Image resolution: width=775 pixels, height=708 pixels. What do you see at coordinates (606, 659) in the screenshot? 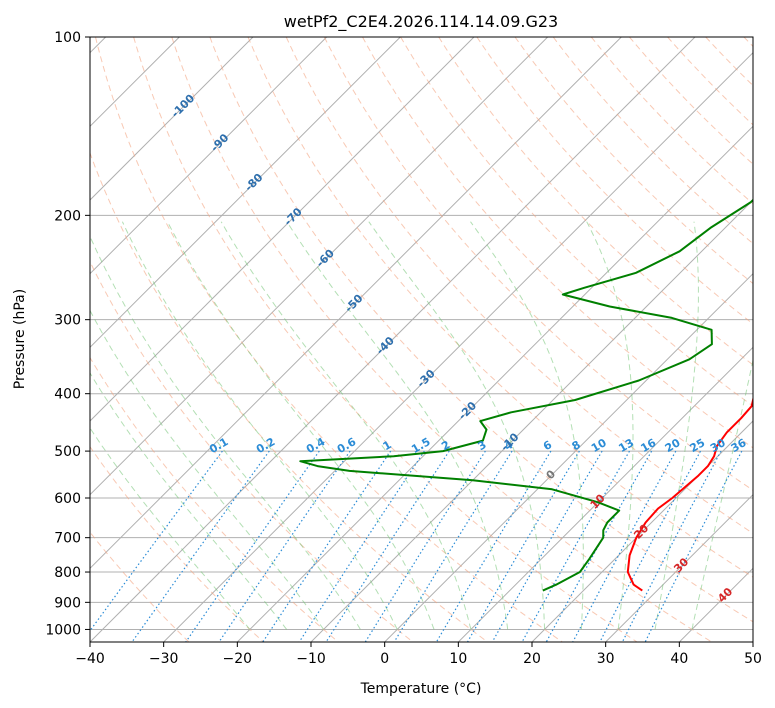
I see `x-tick-label: 30` at bounding box center [606, 659].